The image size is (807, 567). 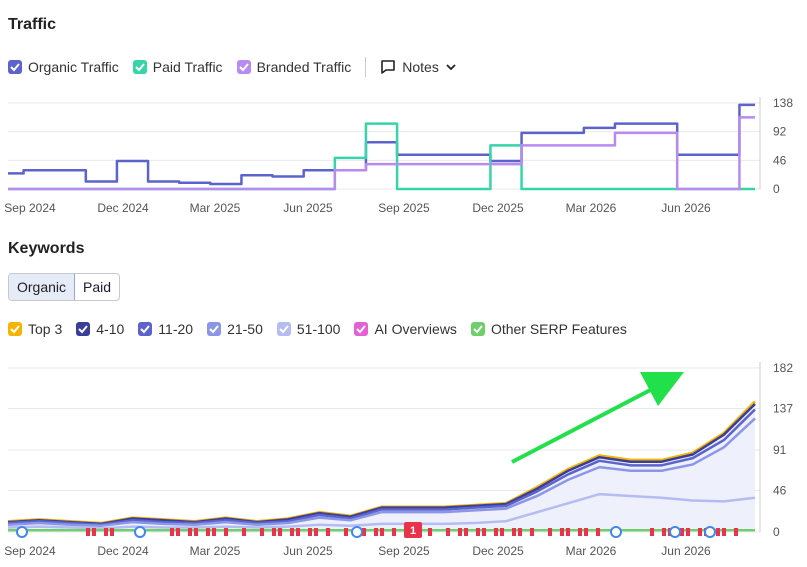 What do you see at coordinates (165, 329) in the screenshot?
I see `legend-11-20: 11-20` at bounding box center [165, 329].